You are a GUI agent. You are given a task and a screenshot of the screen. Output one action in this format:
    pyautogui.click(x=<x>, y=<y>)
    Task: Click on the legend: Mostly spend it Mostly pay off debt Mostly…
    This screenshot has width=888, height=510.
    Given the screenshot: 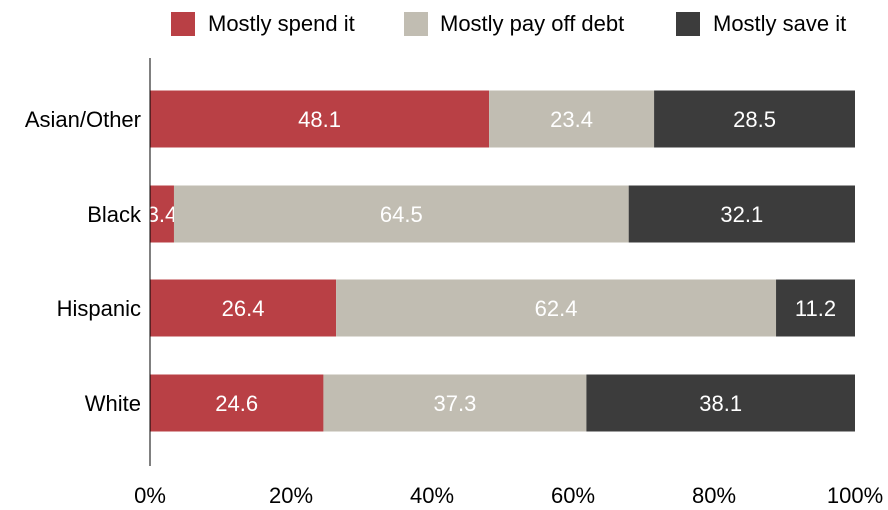 What is the action you would take?
    pyautogui.click(x=508, y=23)
    